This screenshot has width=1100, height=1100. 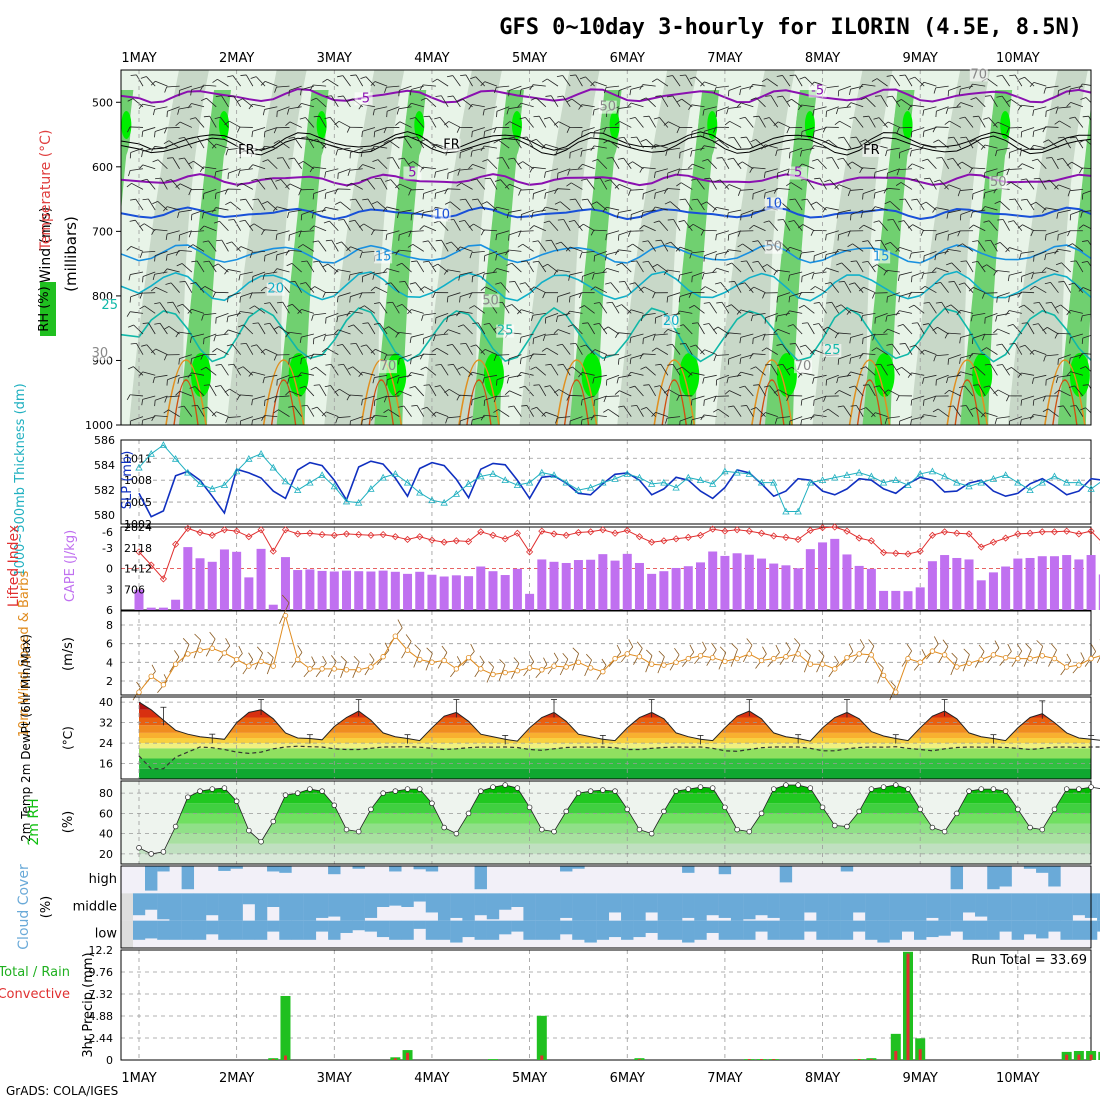 I want to click on contour-label-bg, so click(x=607, y=107).